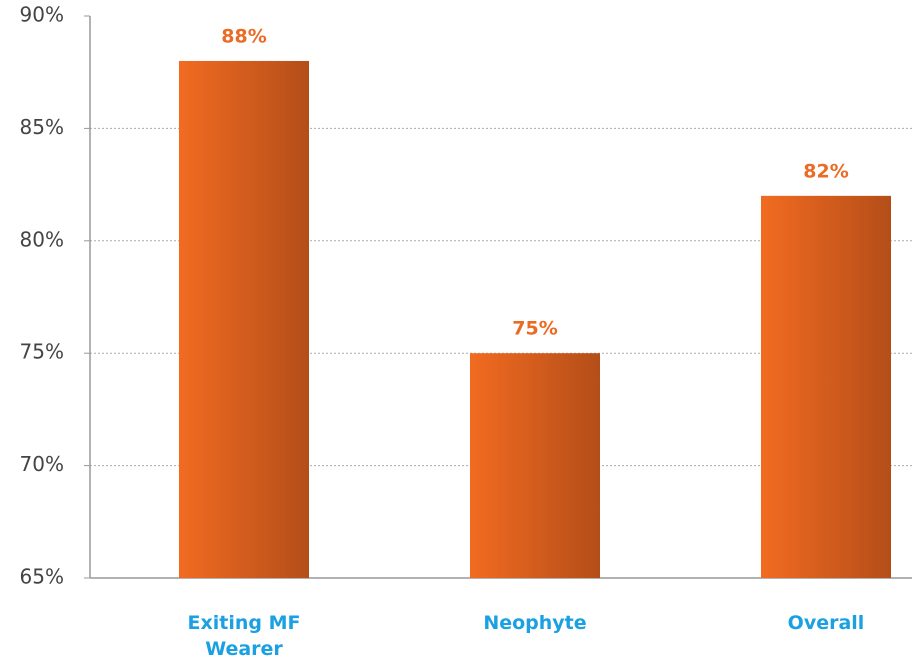 The height and width of the screenshot is (668, 916). Describe the element at coordinates (534, 329) in the screenshot. I see `value-label: 75%` at that location.